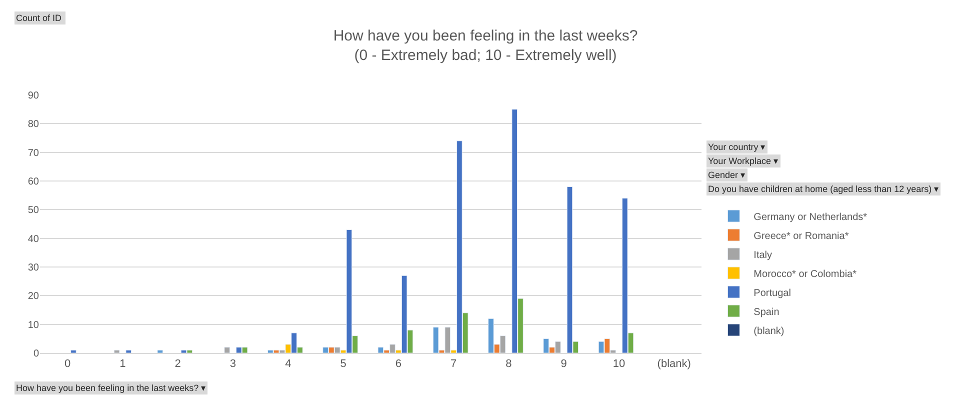  What do you see at coordinates (453, 364) in the screenshot?
I see `x-tick-label: 7` at bounding box center [453, 364].